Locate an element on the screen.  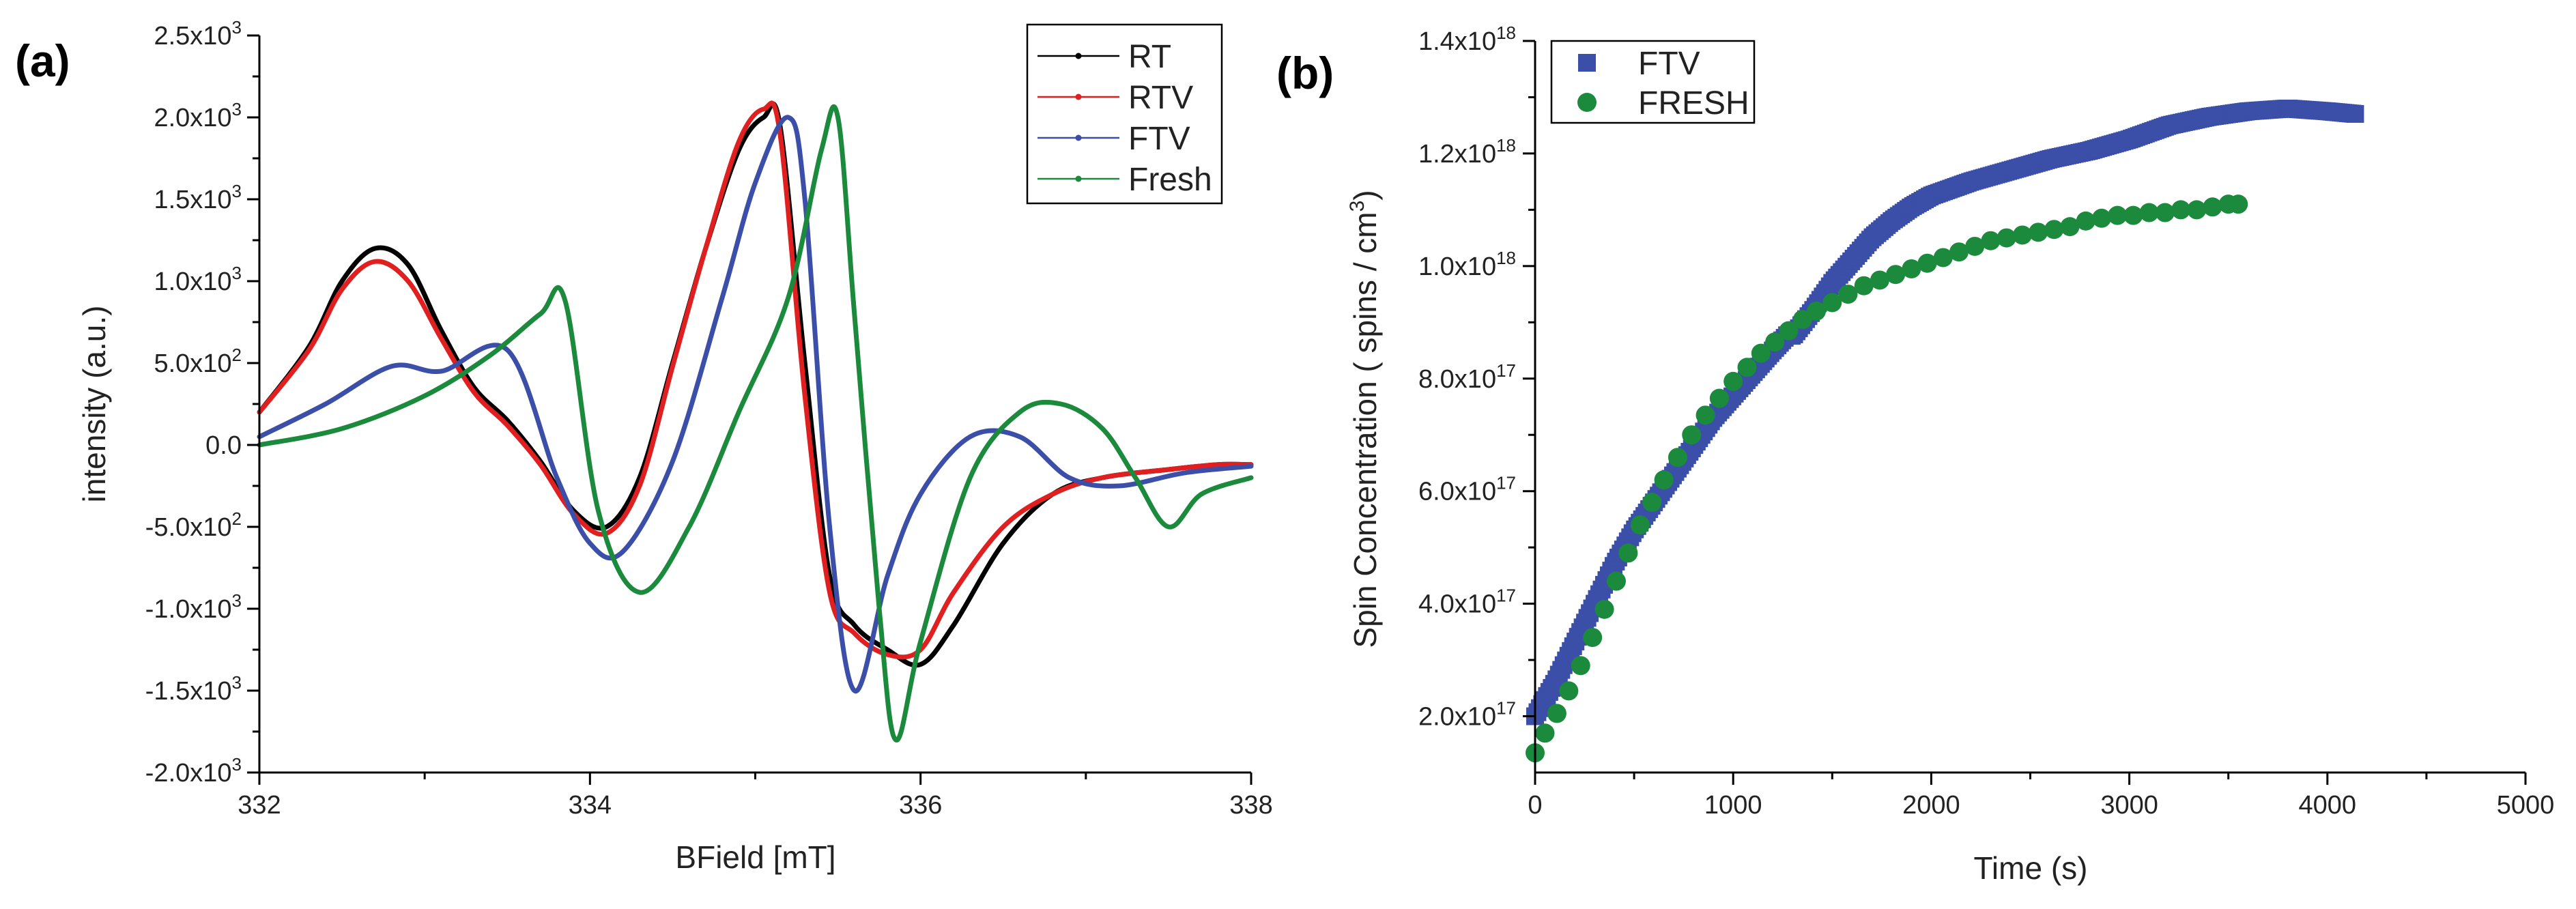
a-y-tick-label-3: 1.0x10³ is located at coordinates (198, 279).